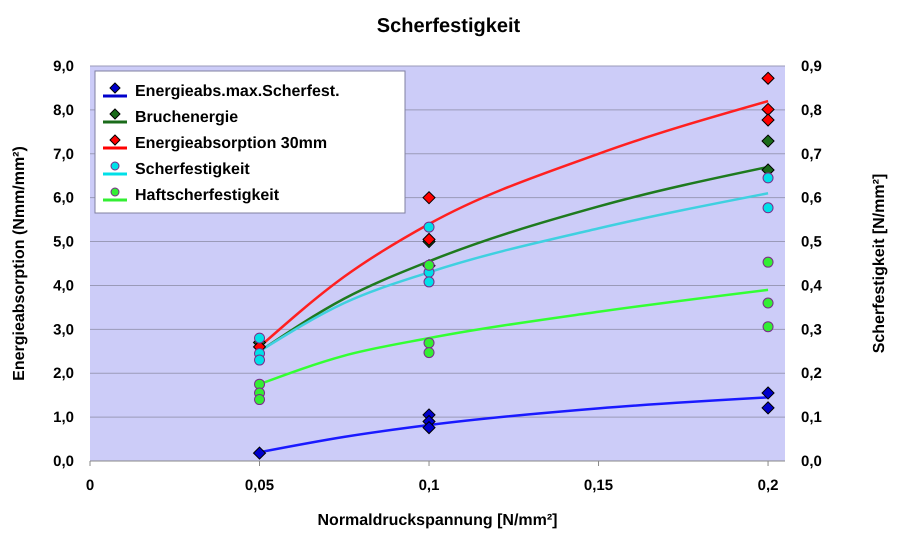  I want to click on legend-label: Scherfestigkeit, so click(192, 169).